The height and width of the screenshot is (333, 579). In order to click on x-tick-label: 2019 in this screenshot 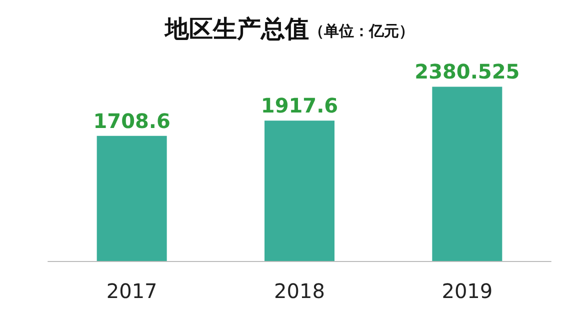, I will do `click(467, 291)`.